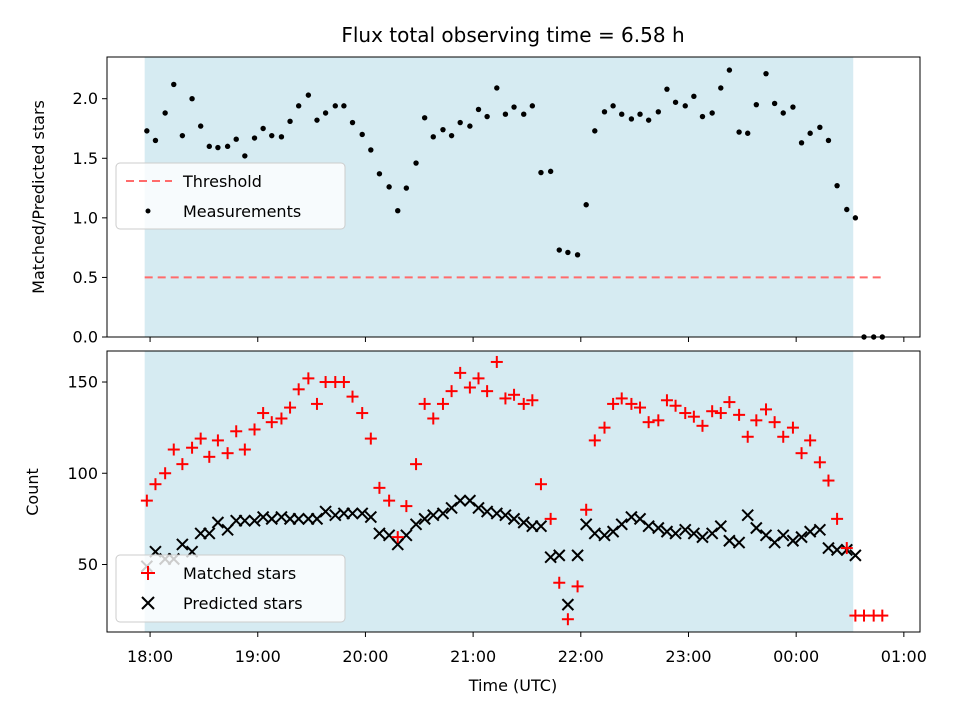 The image size is (960, 720). I want to click on legend-measurements-swatch, so click(148, 211).